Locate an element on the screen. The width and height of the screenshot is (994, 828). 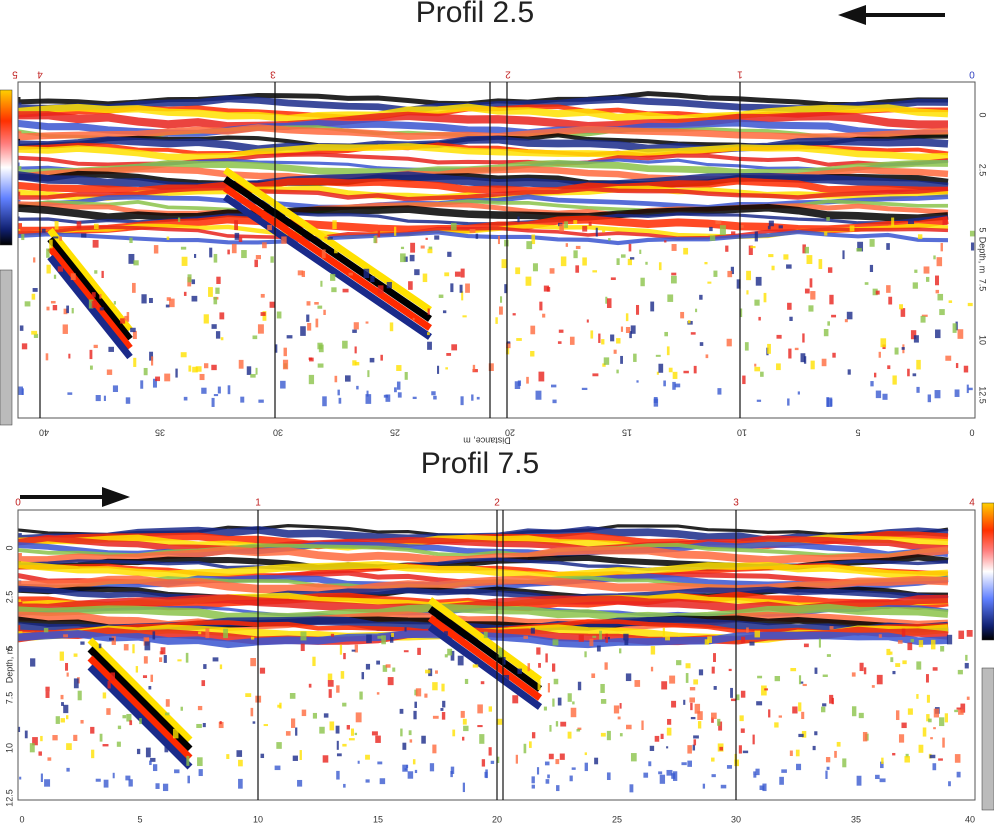
label: 15 is located at coordinates (627, 433).